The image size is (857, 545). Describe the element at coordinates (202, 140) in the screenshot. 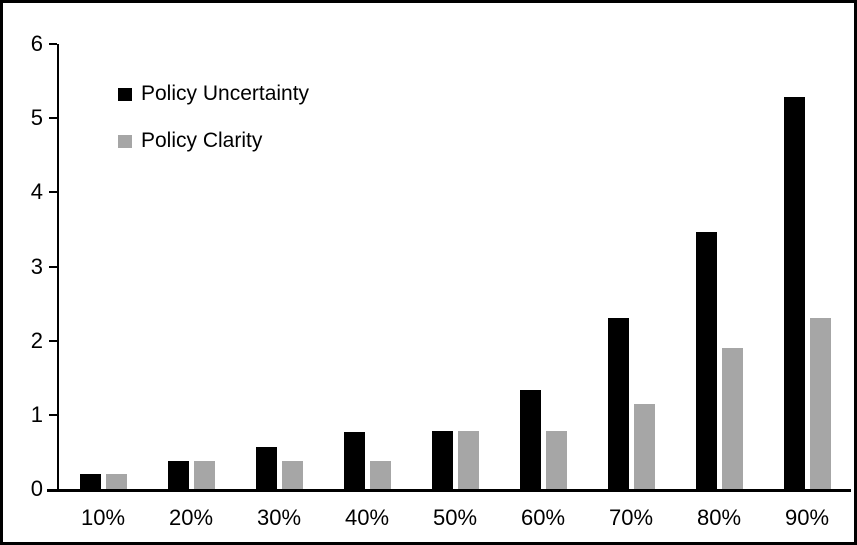

I see `legend-label: Policy Clarity` at that location.